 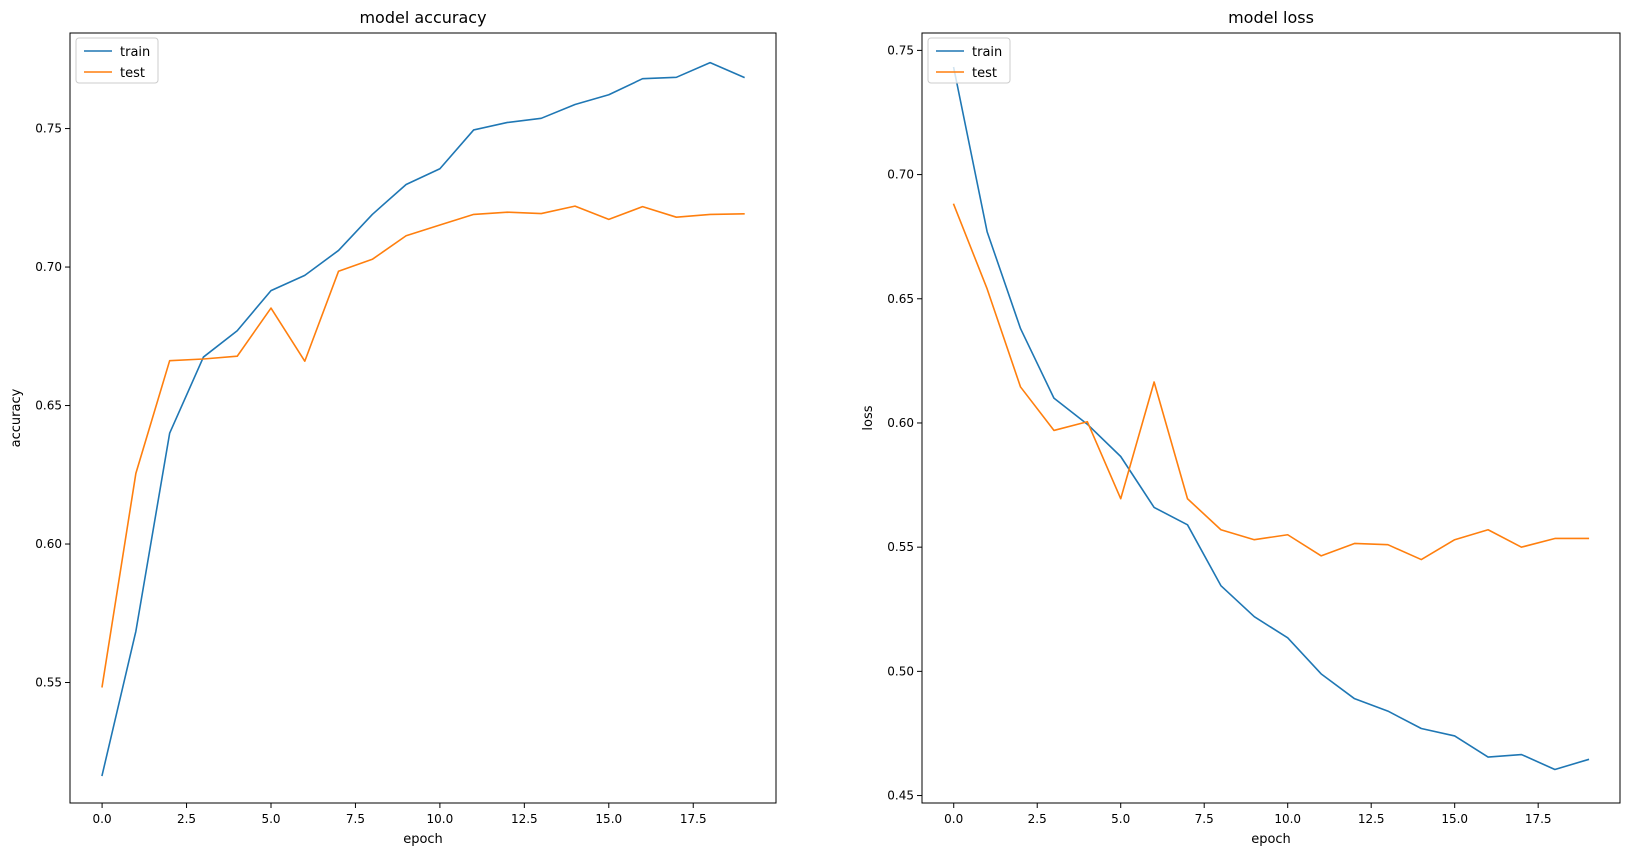 What do you see at coordinates (984, 73) in the screenshot?
I see `loss-legend-label-test: test` at bounding box center [984, 73].